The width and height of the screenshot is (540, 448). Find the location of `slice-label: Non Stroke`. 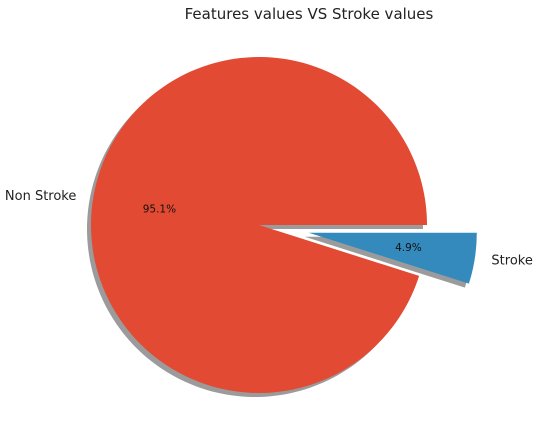

slice-label: Non Stroke is located at coordinates (40, 196).